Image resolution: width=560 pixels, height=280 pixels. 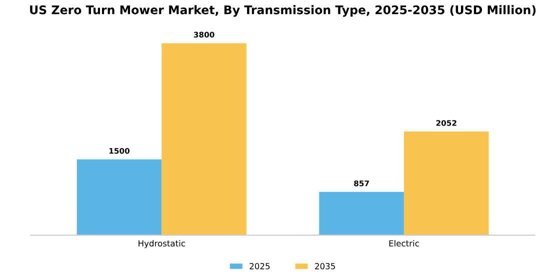 What do you see at coordinates (404, 243) in the screenshot?
I see `x-tick-label: Electric` at bounding box center [404, 243].